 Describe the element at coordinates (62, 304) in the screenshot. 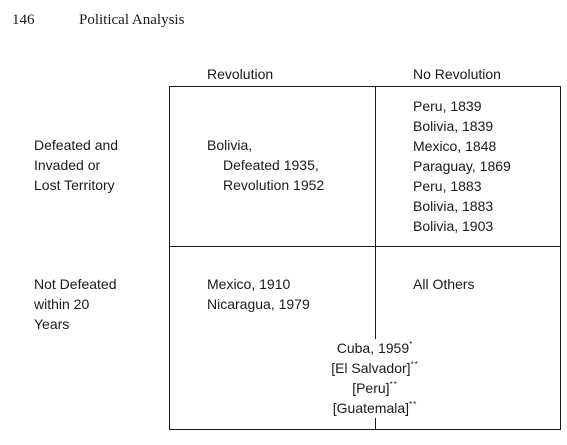

I see `row-header-line: within 20` at that location.